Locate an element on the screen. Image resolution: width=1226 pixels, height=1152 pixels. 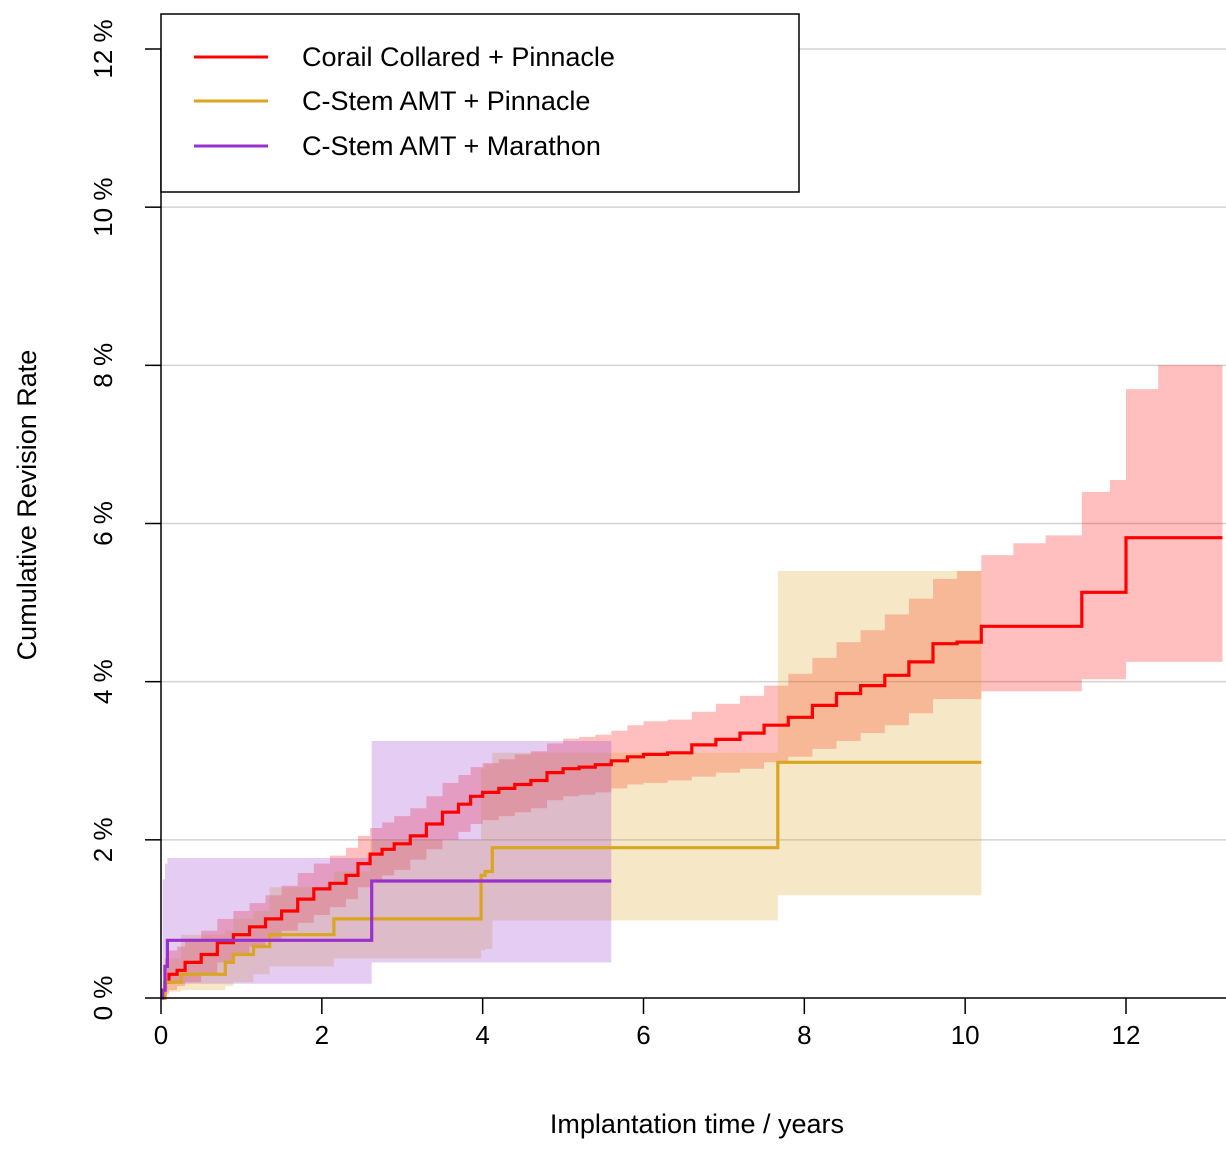
x-axis-title: Implantation time / years is located at coordinates (697, 1124).